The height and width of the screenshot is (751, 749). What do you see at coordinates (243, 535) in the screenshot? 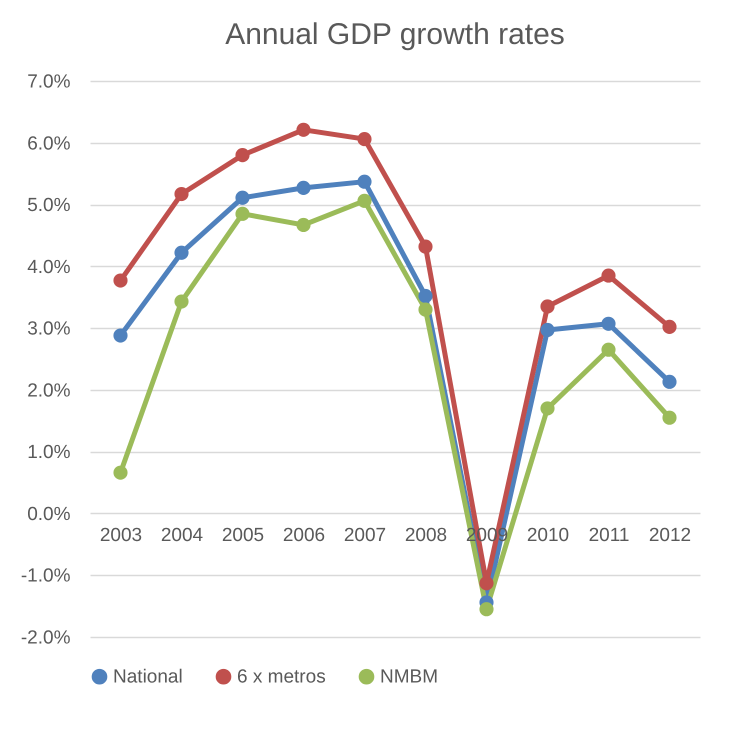
I see `x-tick-label: 2005` at bounding box center [243, 535].